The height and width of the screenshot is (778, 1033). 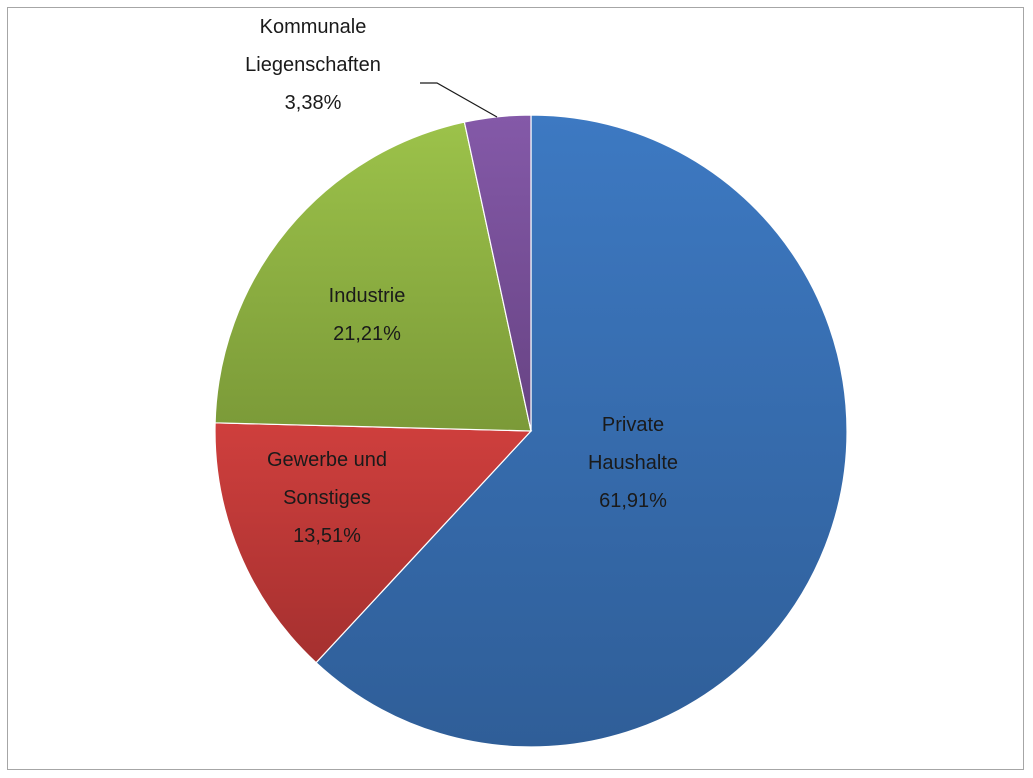 I want to click on slice-label-line: Liegenschaften, so click(x=313, y=65).